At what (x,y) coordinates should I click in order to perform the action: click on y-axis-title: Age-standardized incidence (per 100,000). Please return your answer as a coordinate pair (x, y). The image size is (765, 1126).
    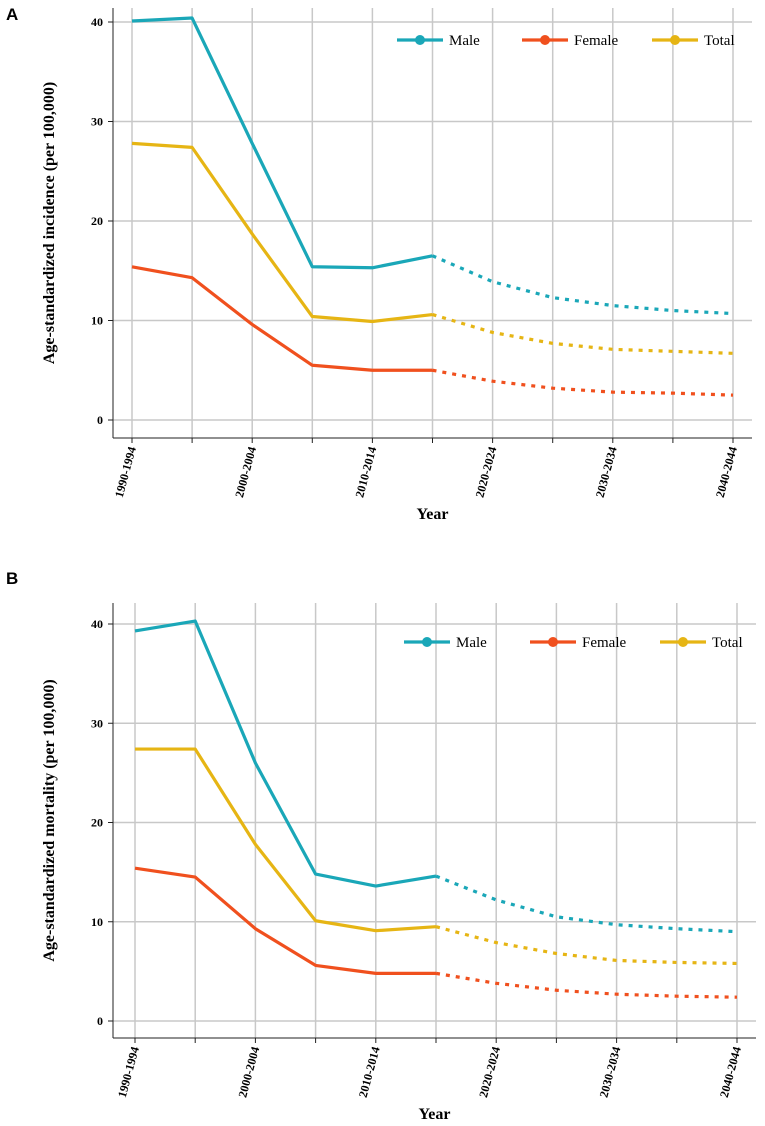
    Looking at the image, I should click on (49, 223).